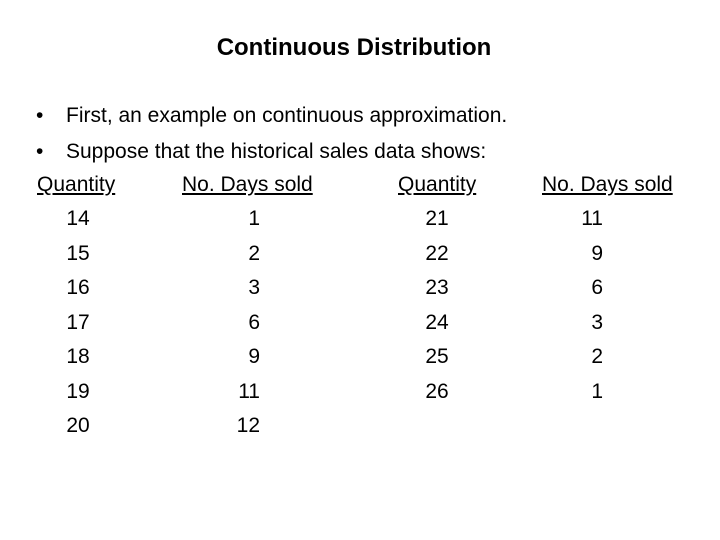 This screenshot has height=540, width=720. I want to click on days-sold-cell: 12, so click(248, 425).